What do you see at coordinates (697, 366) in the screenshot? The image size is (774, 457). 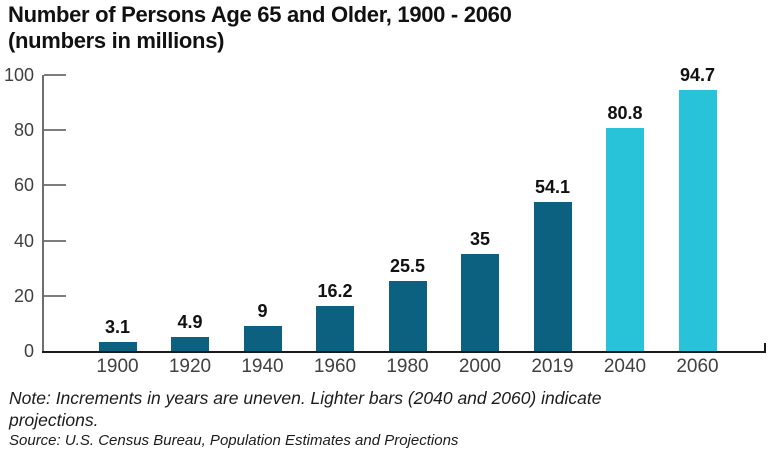 I see `x-tick-label: 2060` at bounding box center [697, 366].